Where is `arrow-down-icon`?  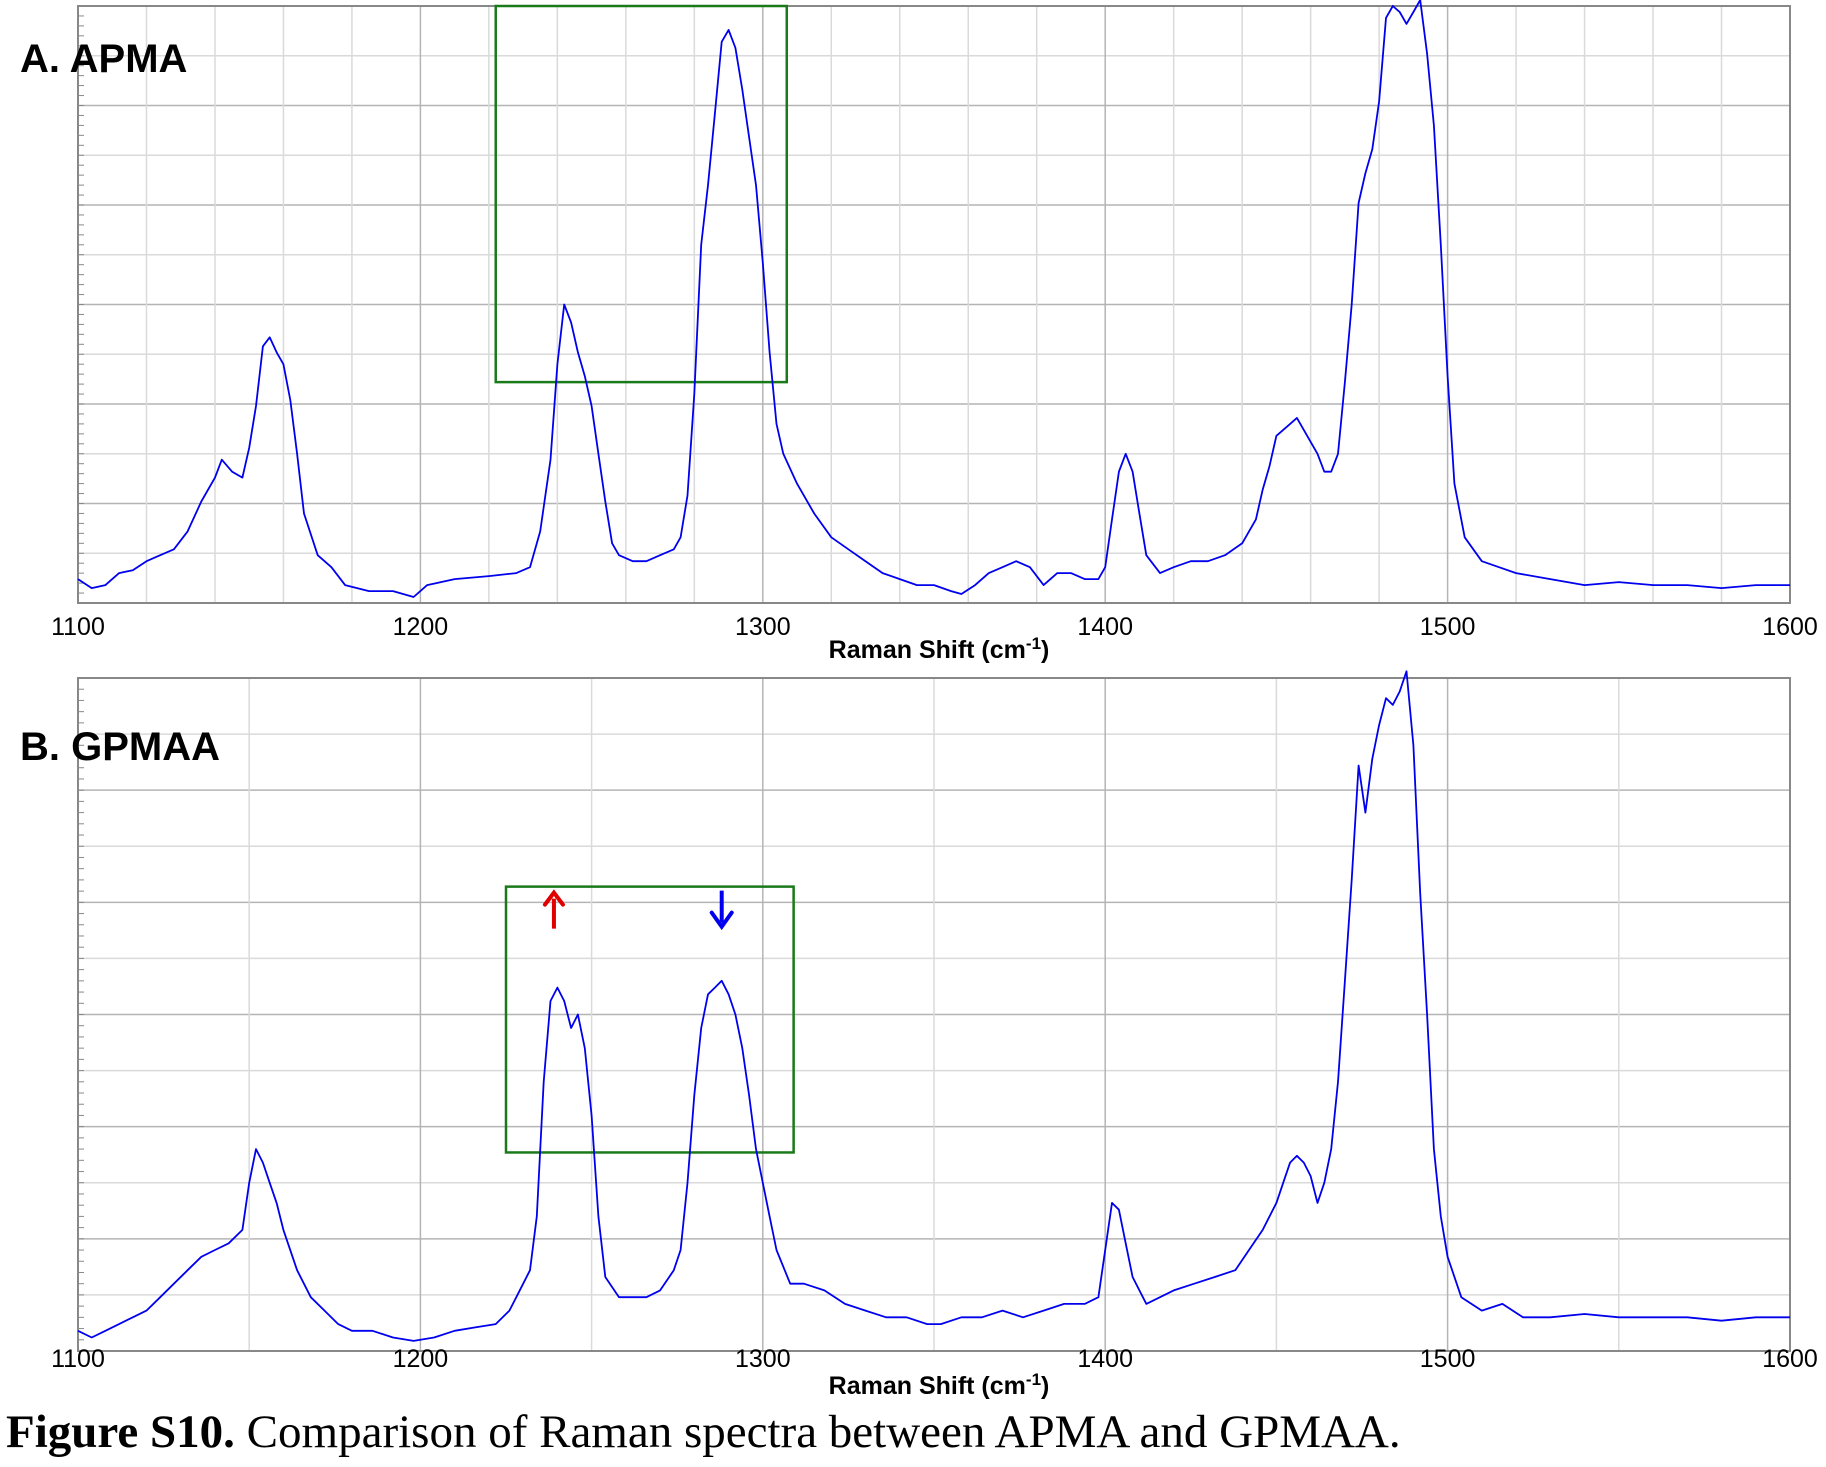
arrow-down-icon is located at coordinates (721, 910).